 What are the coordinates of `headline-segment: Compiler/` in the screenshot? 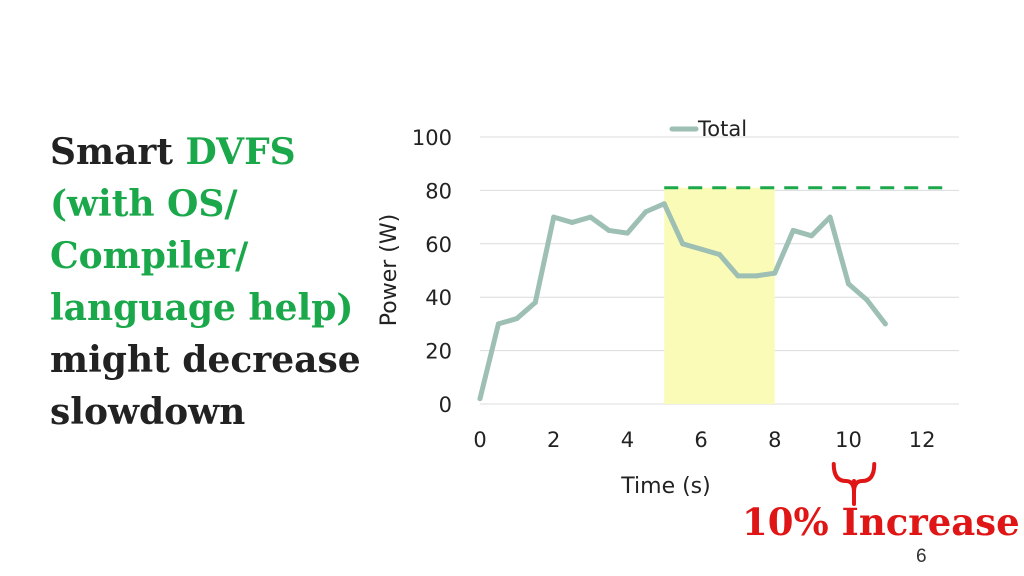 It's located at (149, 256).